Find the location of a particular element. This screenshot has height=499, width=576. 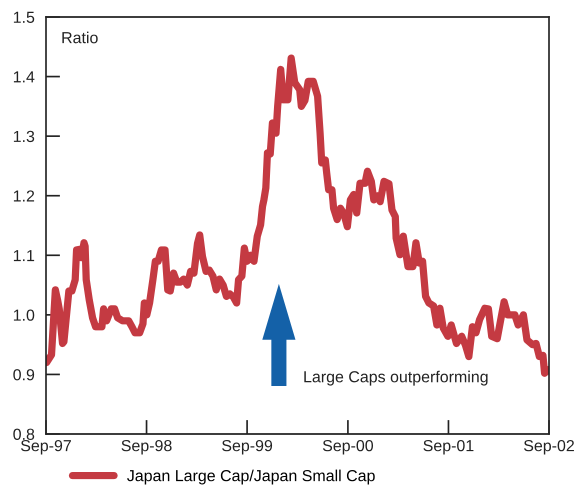

x-tick-label: Sep-98 is located at coordinates (147, 447).